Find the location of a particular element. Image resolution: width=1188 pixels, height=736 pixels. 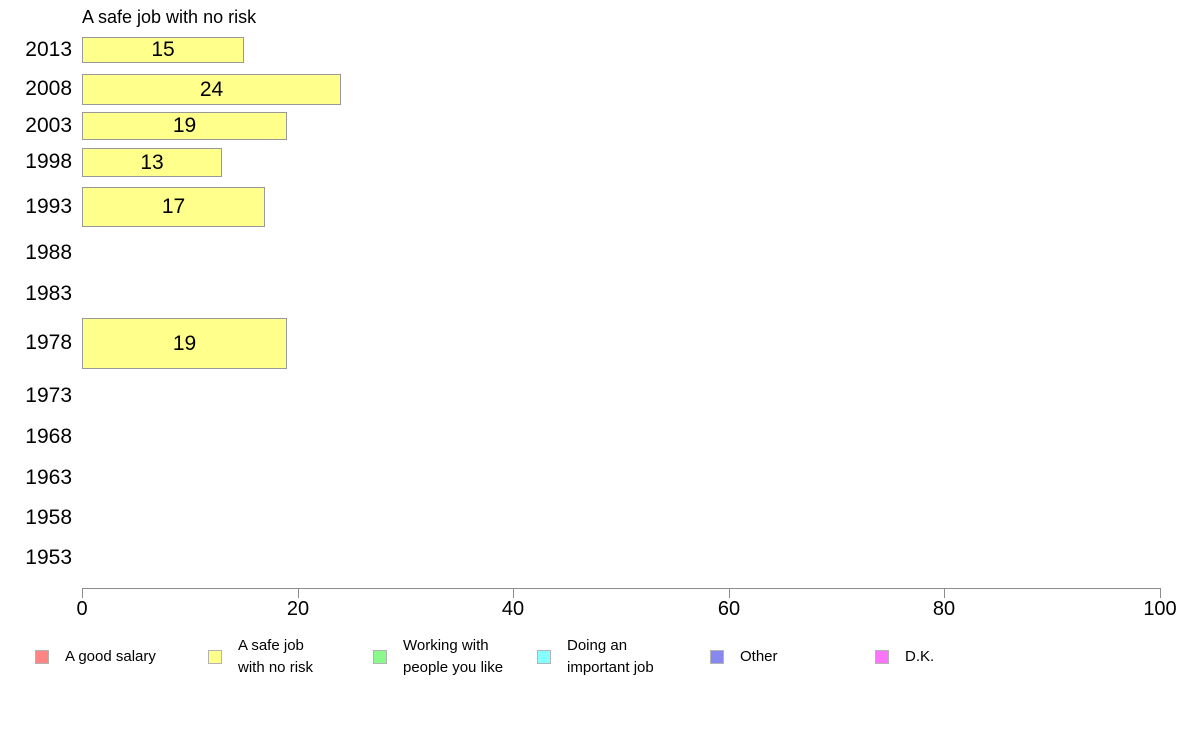

legend-item-label: D.K. is located at coordinates (920, 656).